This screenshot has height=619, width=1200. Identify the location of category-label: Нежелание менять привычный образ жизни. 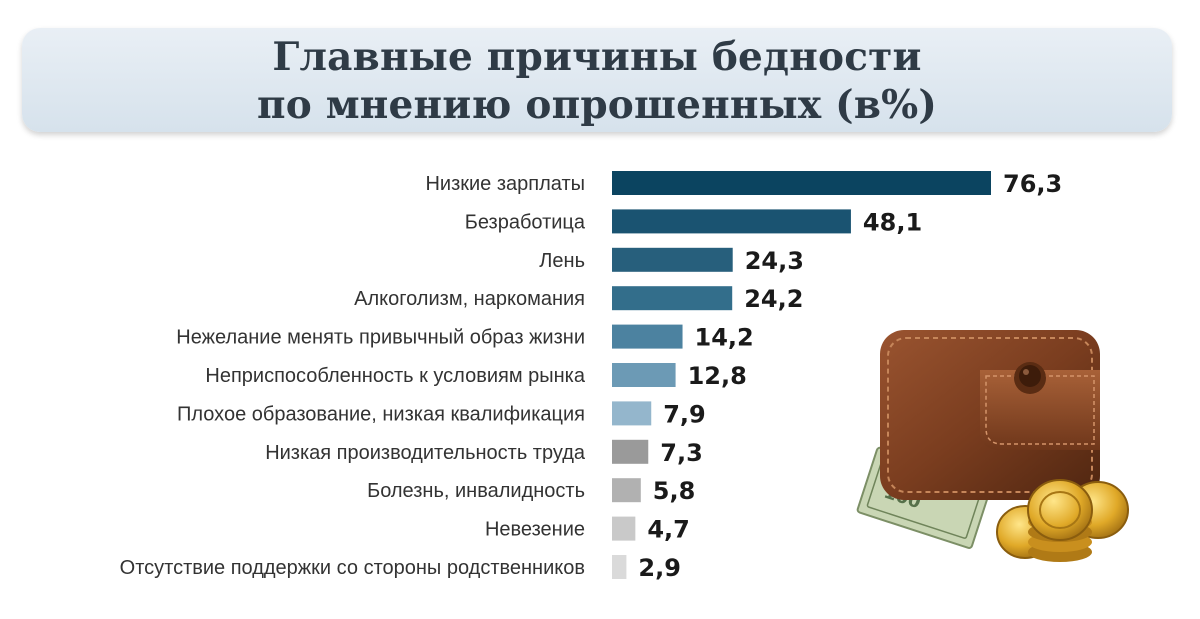
(380, 338).